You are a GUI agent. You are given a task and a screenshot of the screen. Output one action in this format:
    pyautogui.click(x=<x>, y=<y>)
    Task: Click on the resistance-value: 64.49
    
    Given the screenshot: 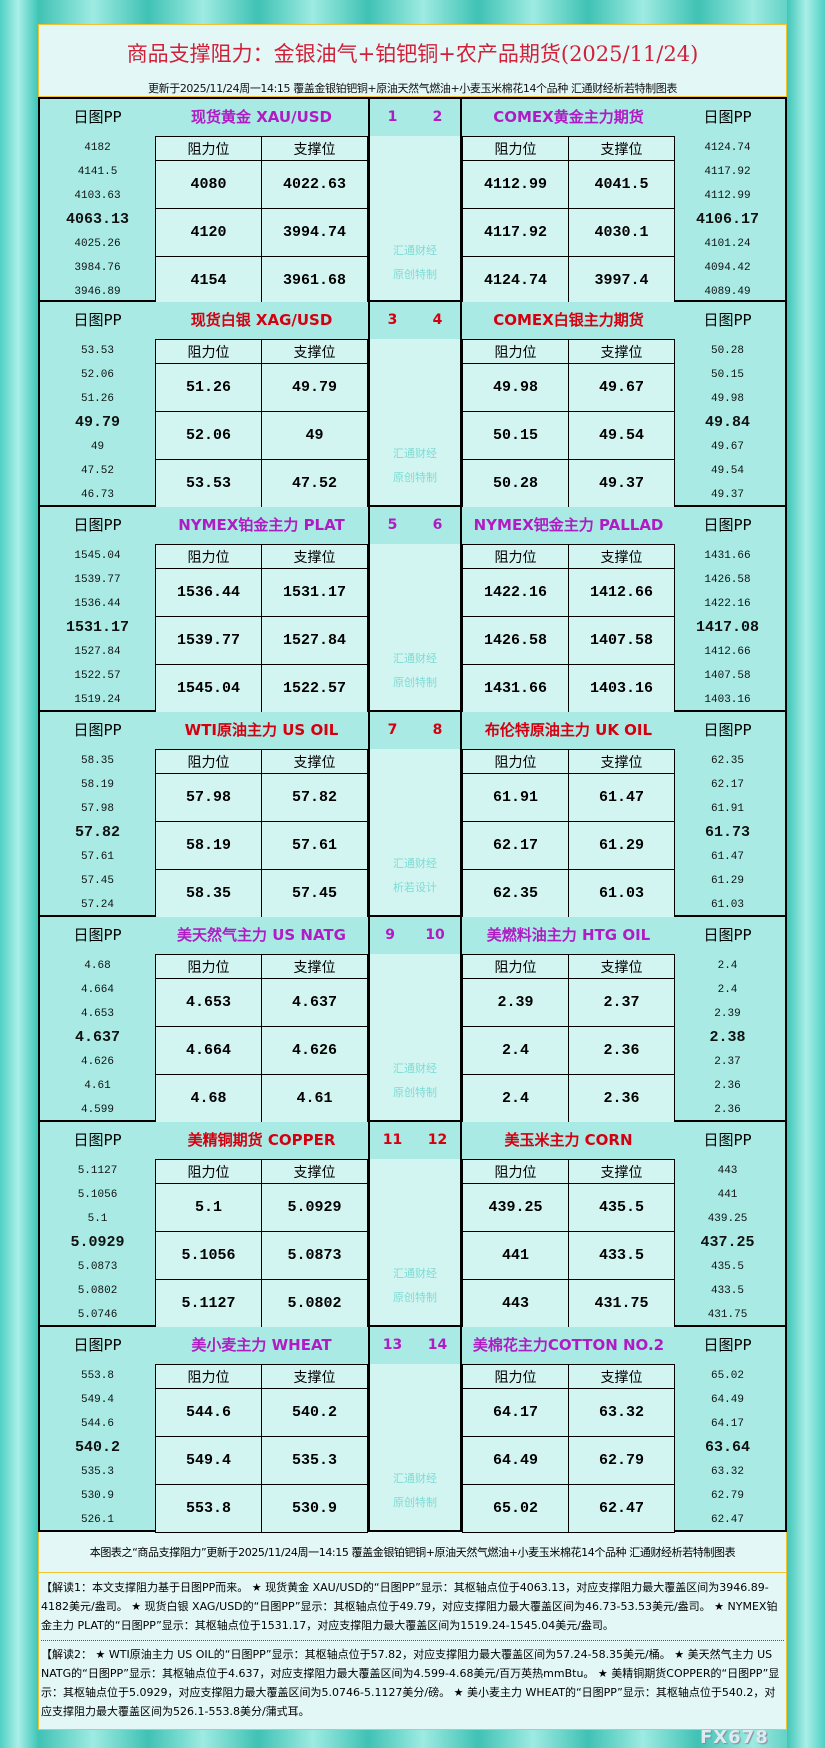 What is the action you would take?
    pyautogui.click(x=515, y=1460)
    